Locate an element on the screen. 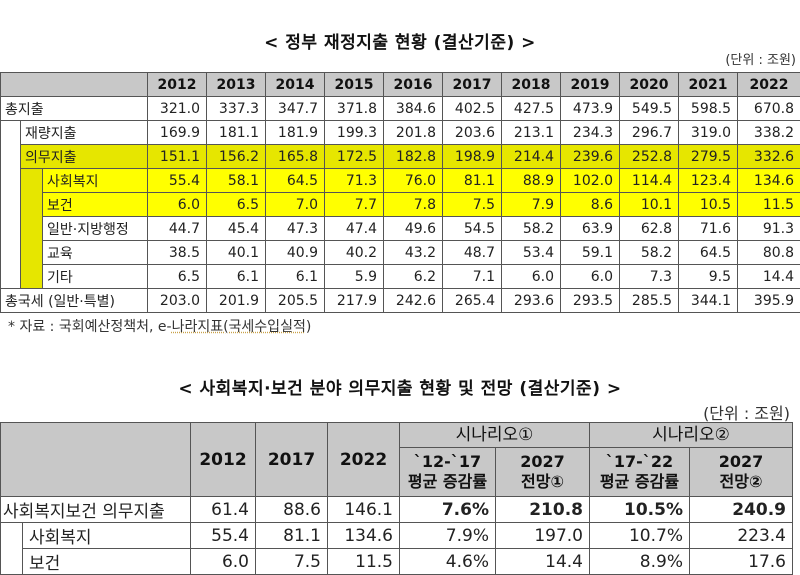  cell-value: 217.9 is located at coordinates (354, 301).